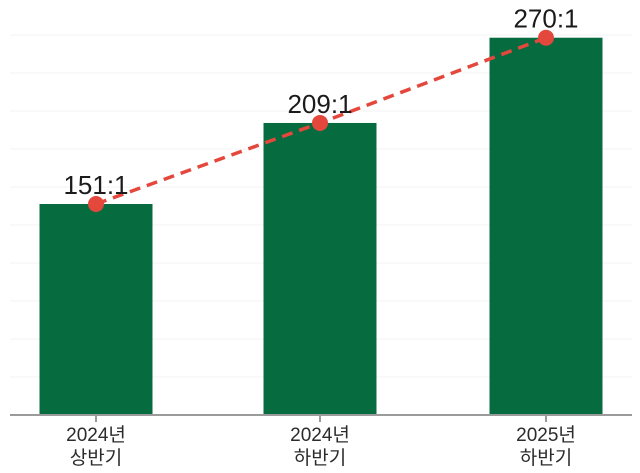  What do you see at coordinates (96, 446) in the screenshot?
I see `x-tick-label: 2024년 상반기` at bounding box center [96, 446].